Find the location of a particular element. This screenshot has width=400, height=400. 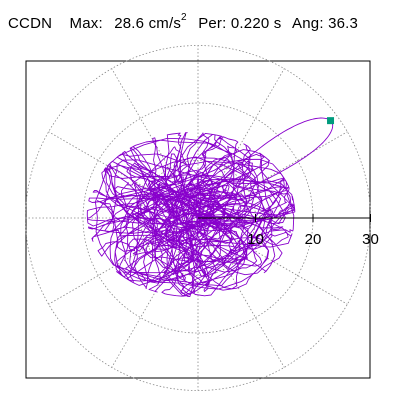

max-marker is located at coordinates (331, 121).